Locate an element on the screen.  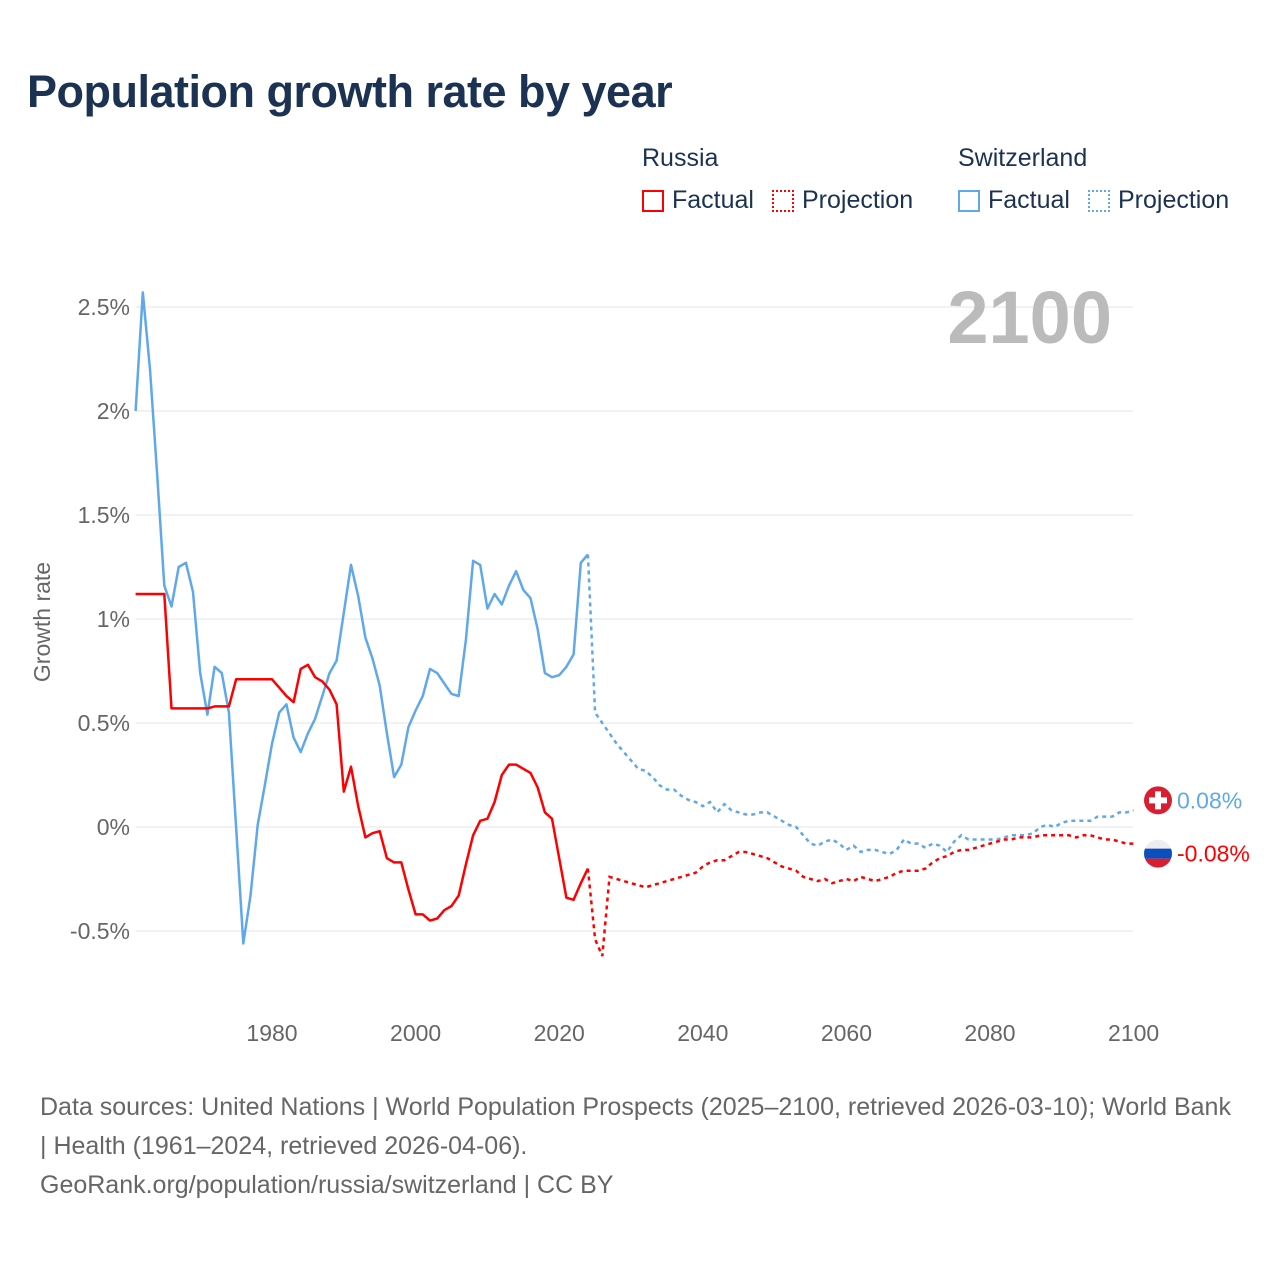
x-tick-label: 2020 is located at coordinates (559, 1033).